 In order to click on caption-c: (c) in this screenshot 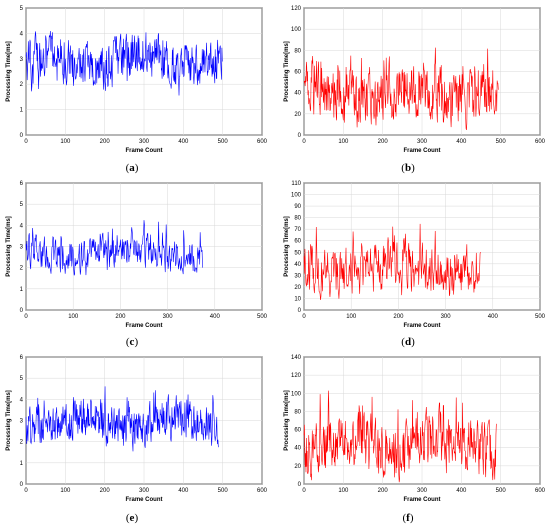, I will do `click(132, 342)`.